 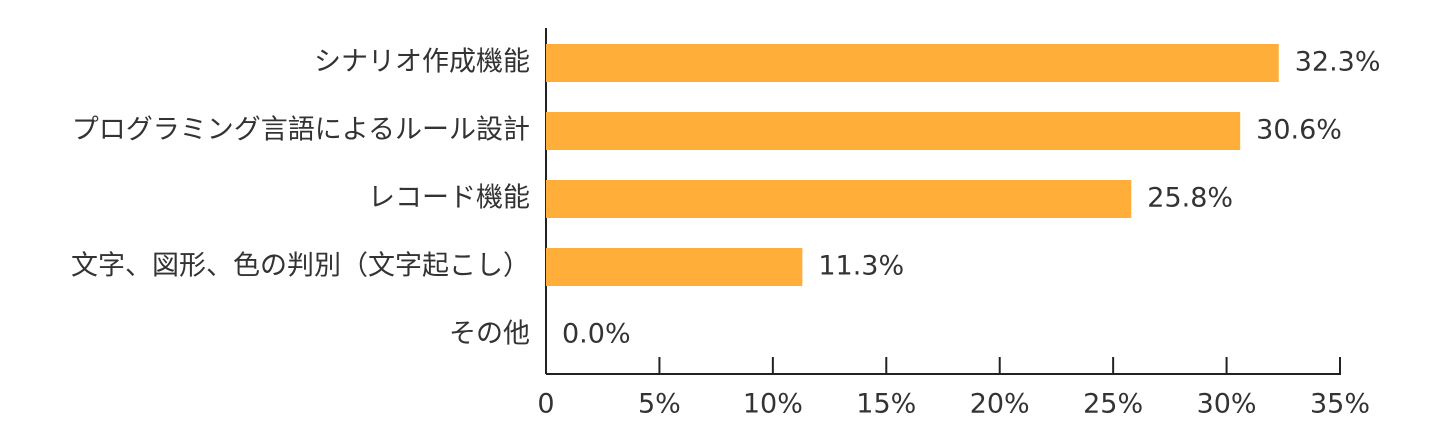 What do you see at coordinates (449, 198) in the screenshot?
I see `y-tick-label: レコード機能` at bounding box center [449, 198].